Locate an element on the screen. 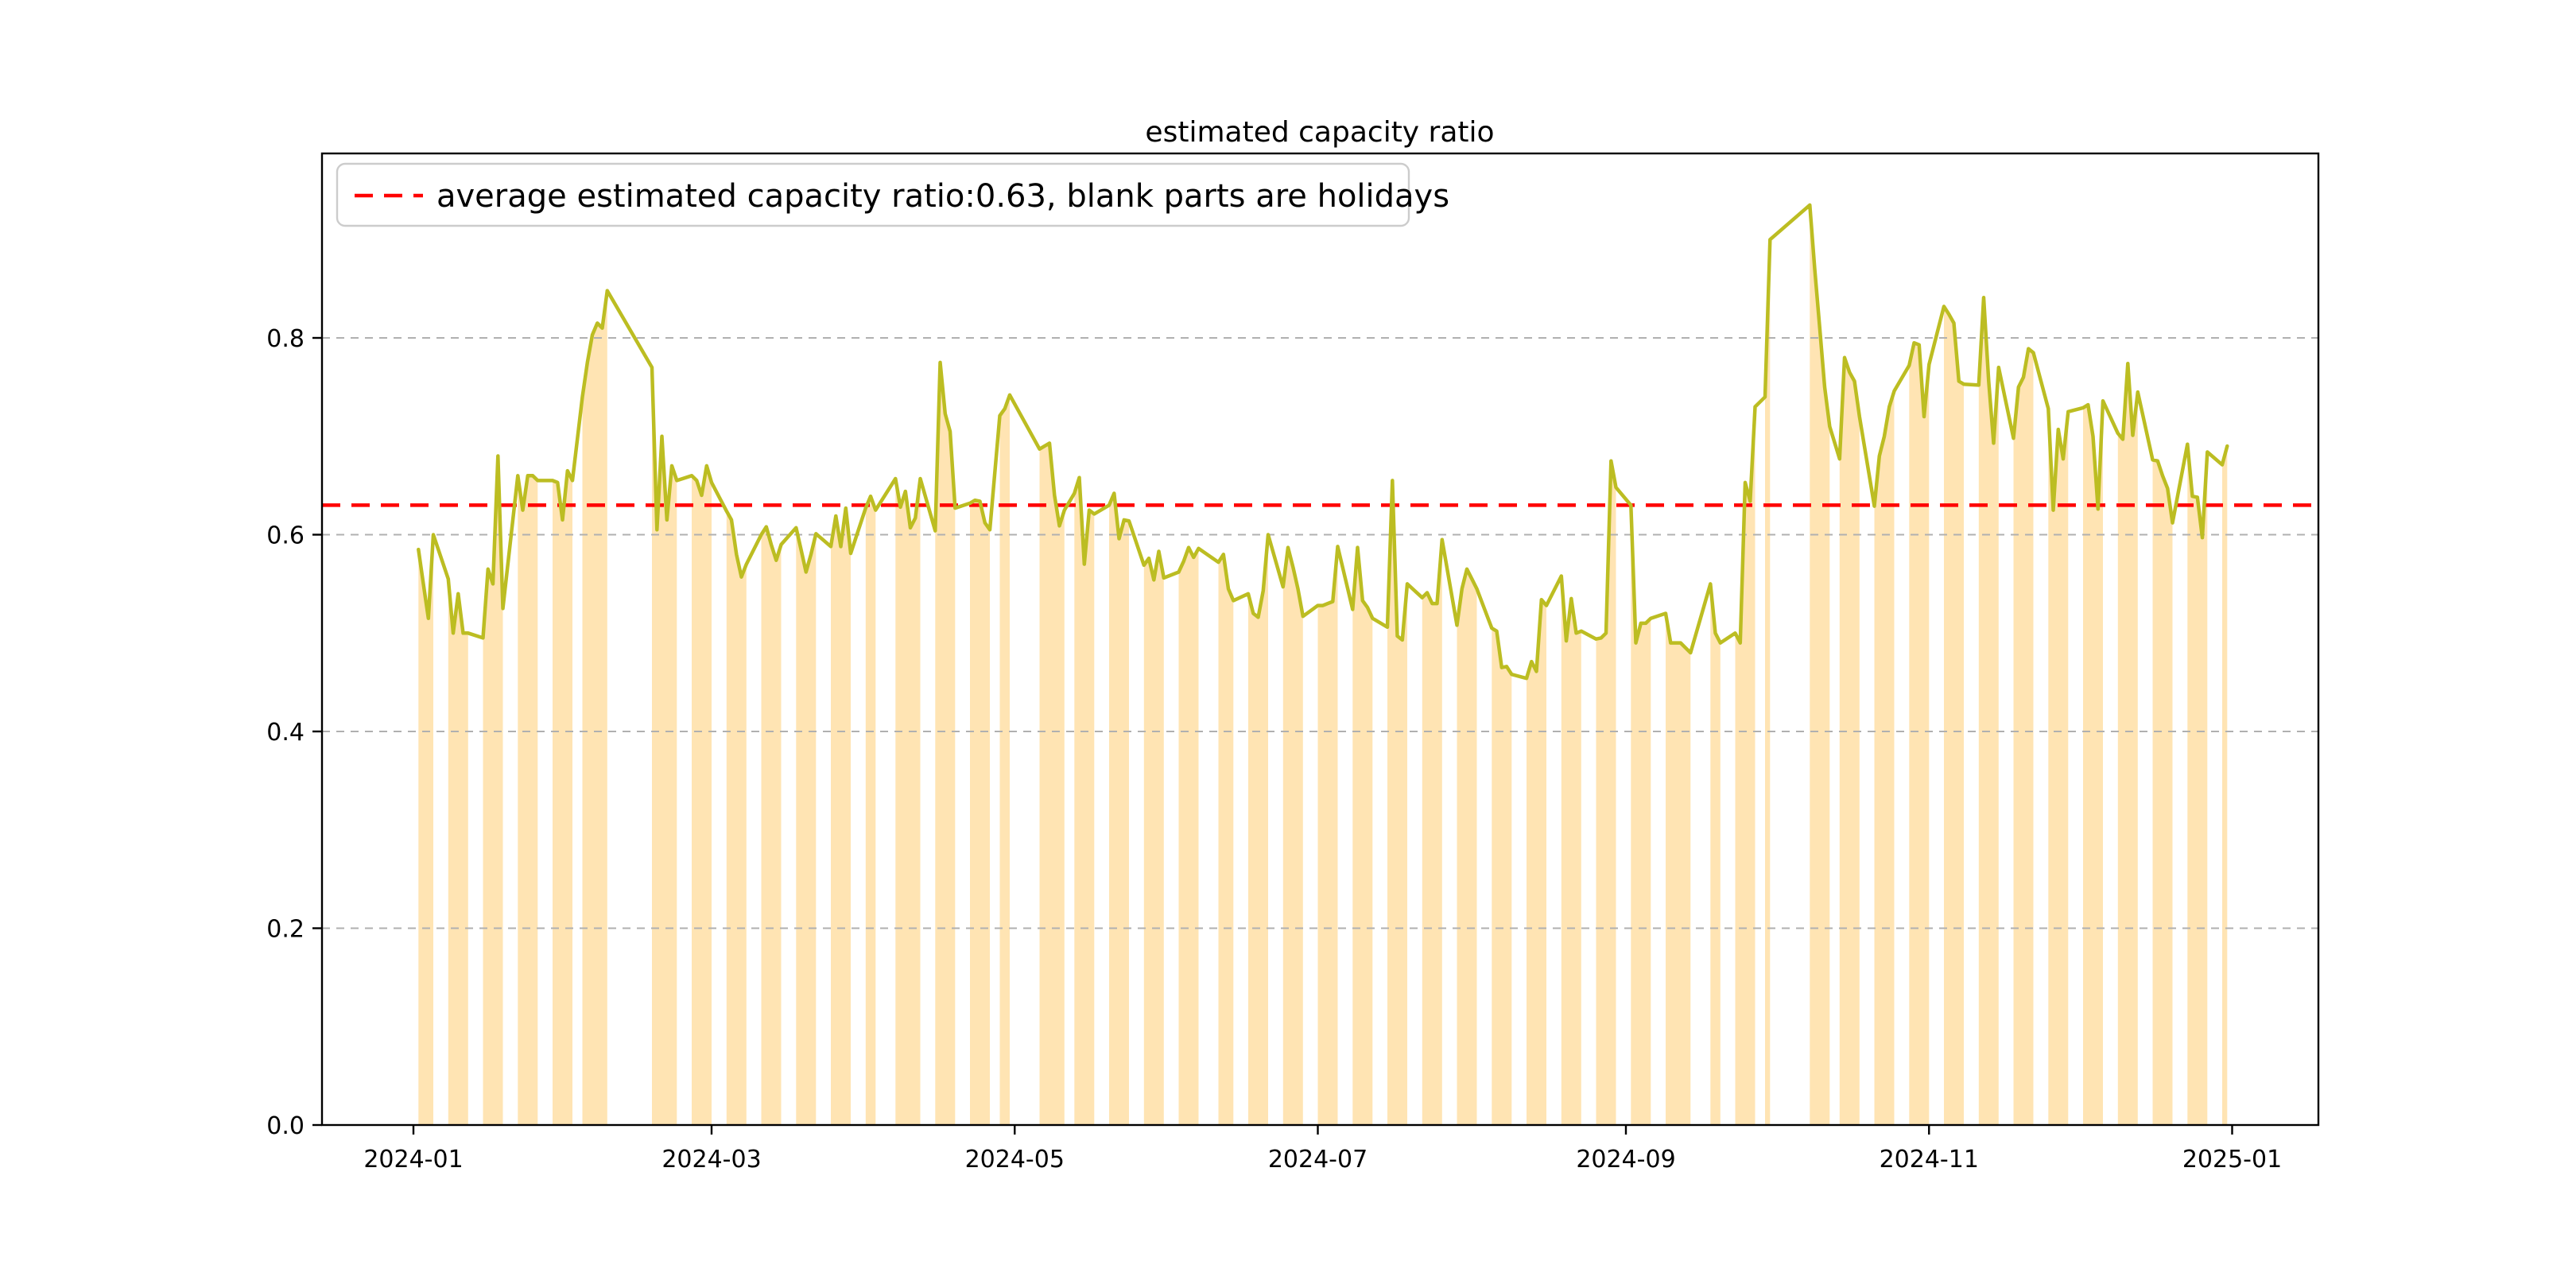 Image resolution: width=2576 pixels, height=1288 pixels. y-tick-label-0.0: 0.0 is located at coordinates (285, 1126).